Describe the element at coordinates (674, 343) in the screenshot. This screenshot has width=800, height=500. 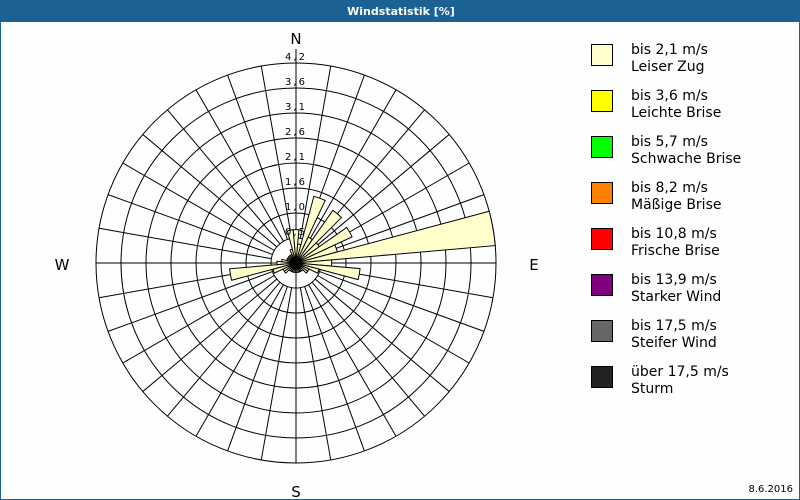
I see `legend-name: Steifer Wind` at that location.